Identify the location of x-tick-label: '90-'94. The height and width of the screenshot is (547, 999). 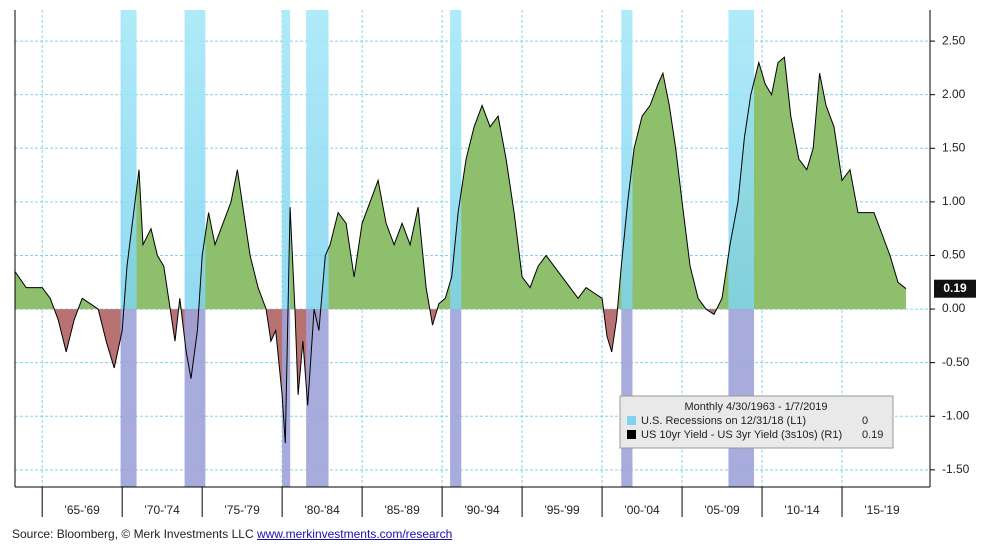
(482, 510).